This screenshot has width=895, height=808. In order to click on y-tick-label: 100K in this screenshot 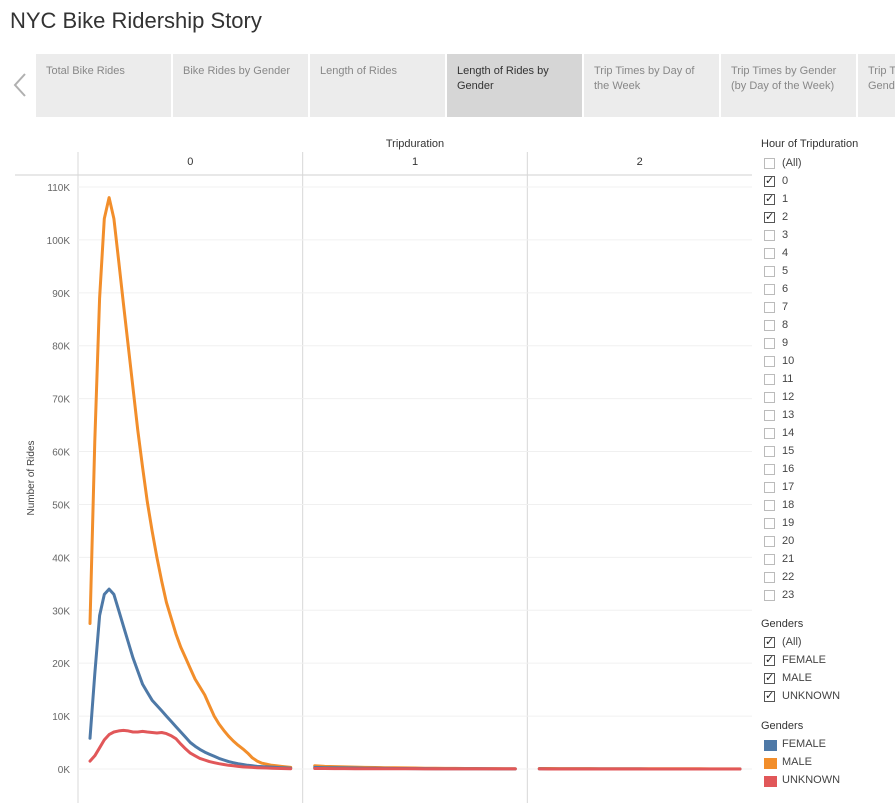, I will do `click(59, 241)`.